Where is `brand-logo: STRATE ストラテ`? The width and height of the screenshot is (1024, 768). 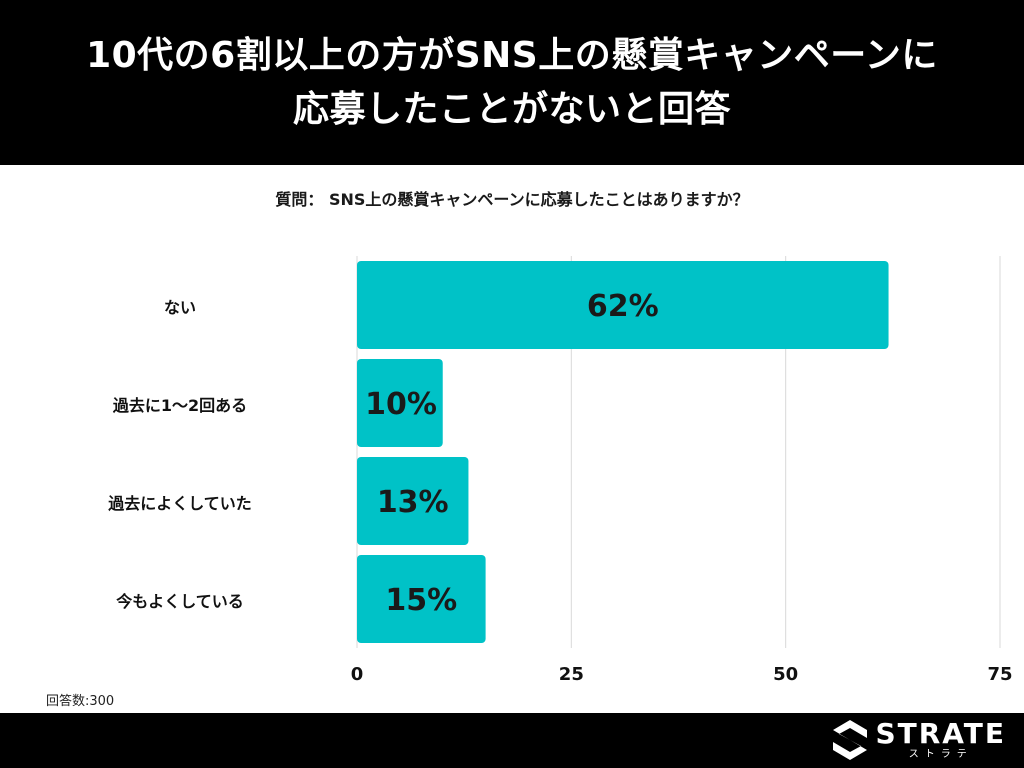
brand-logo: STRATE ストラテ is located at coordinates (919, 740).